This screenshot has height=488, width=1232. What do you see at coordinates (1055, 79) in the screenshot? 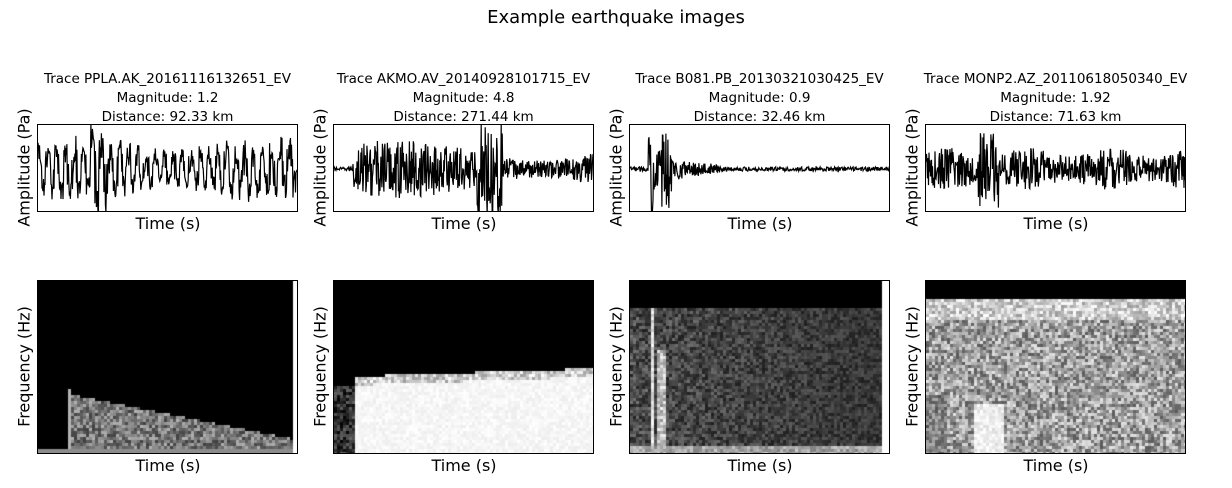
I see `panel-title-trace: Trace MONP2.AZ_20110618050340_EV` at bounding box center [1055, 79].